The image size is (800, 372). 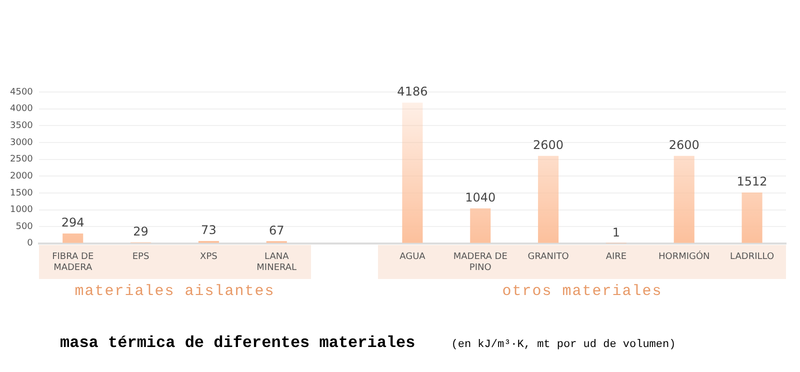 What do you see at coordinates (22, 109) in the screenshot?
I see `y-tick-label: 4000` at bounding box center [22, 109].